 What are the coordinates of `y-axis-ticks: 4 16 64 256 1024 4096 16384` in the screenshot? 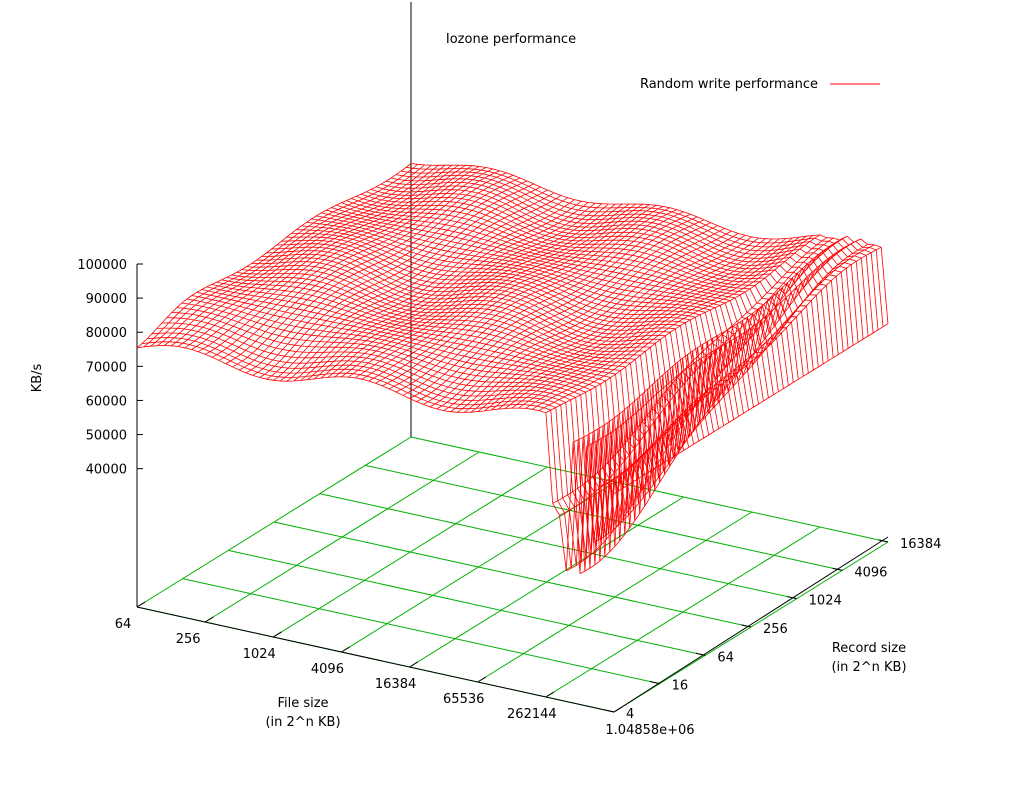 It's located at (772, 629).